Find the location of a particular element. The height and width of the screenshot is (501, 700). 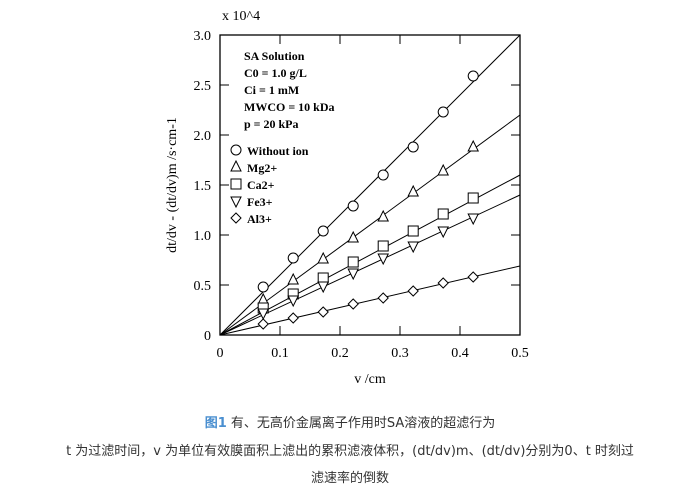

y-tick-label: 1.0 is located at coordinates (203, 236).